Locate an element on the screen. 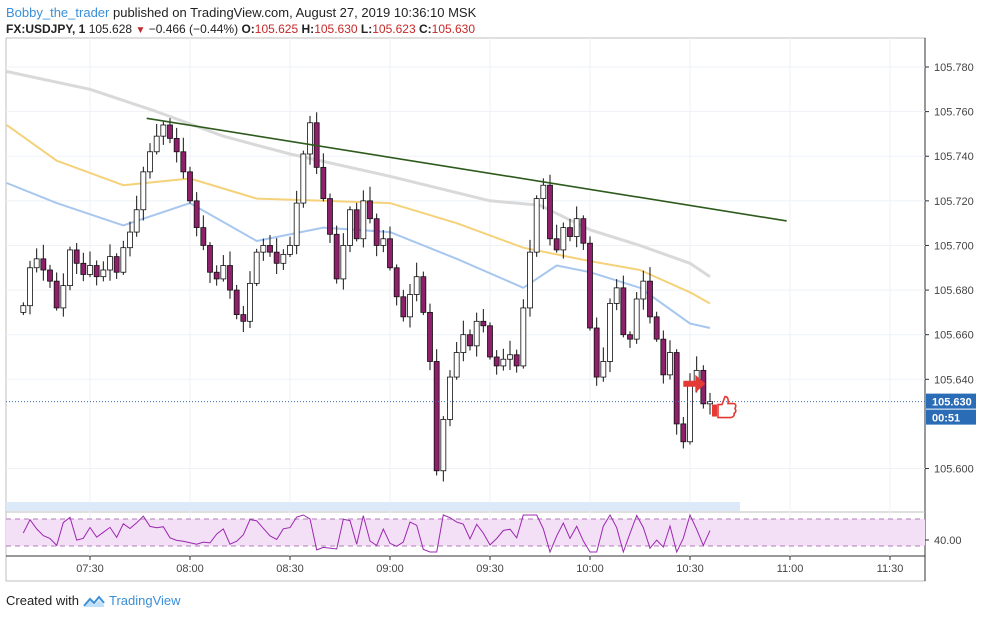 This screenshot has height=618, width=988. trendline is located at coordinates (466, 169).